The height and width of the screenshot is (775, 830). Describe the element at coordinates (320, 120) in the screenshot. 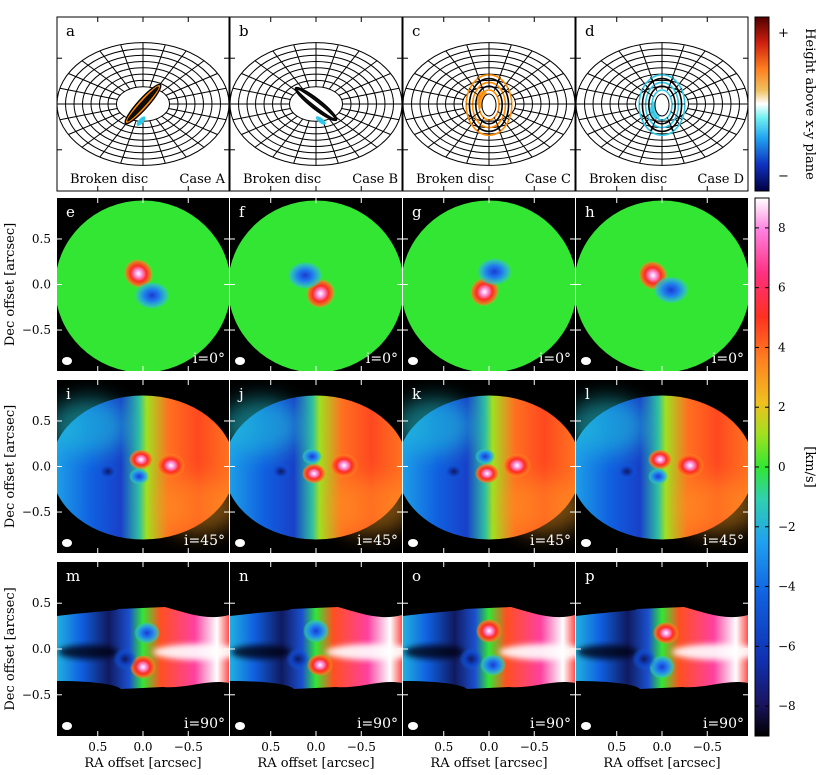

I see `inner-disc-tilt` at that location.